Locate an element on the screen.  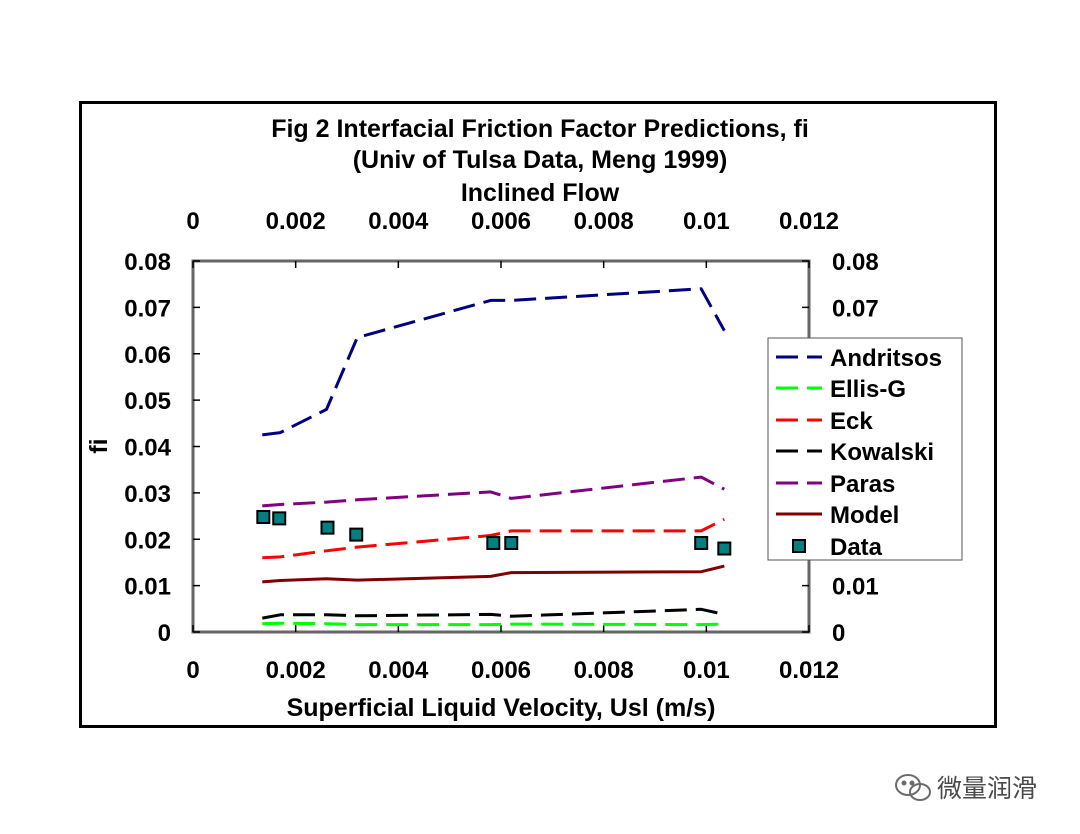
series-line-eck is located at coordinates (493, 538).